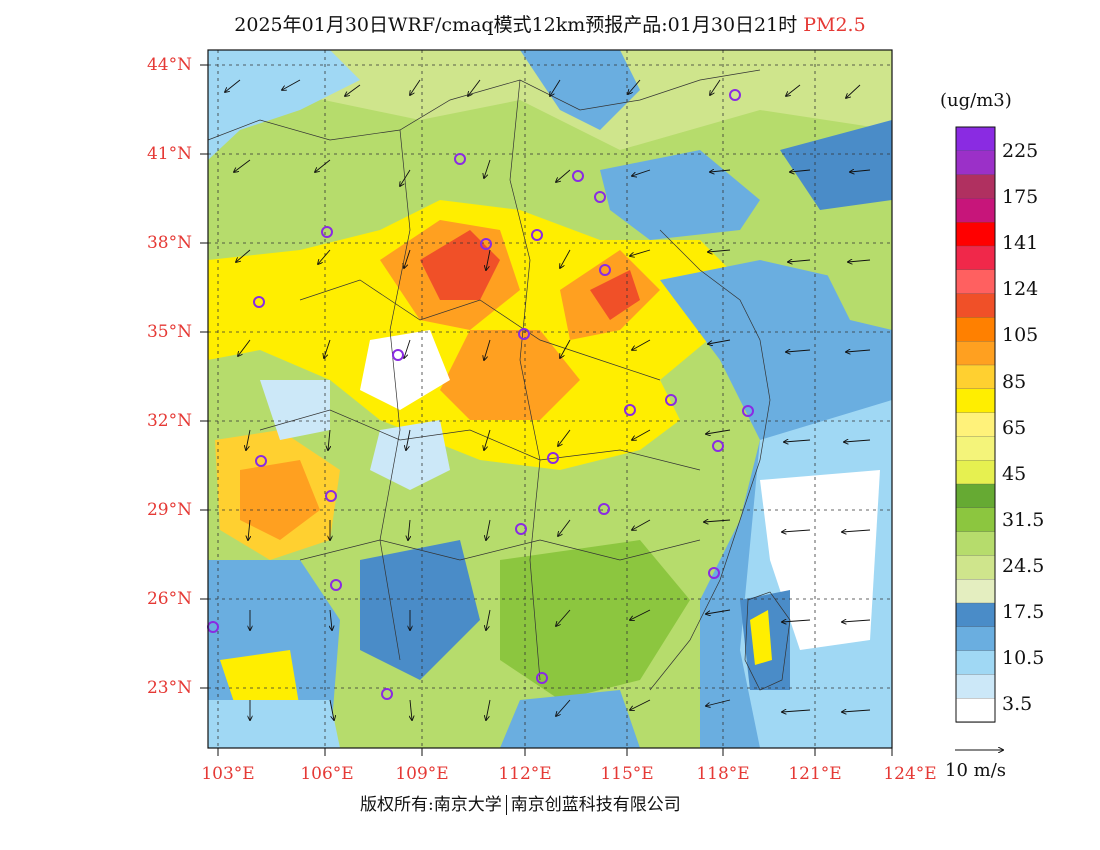 The height and width of the screenshot is (850, 1100). What do you see at coordinates (1014, 381) in the screenshot?
I see `colorbar-label: 85` at bounding box center [1014, 381].